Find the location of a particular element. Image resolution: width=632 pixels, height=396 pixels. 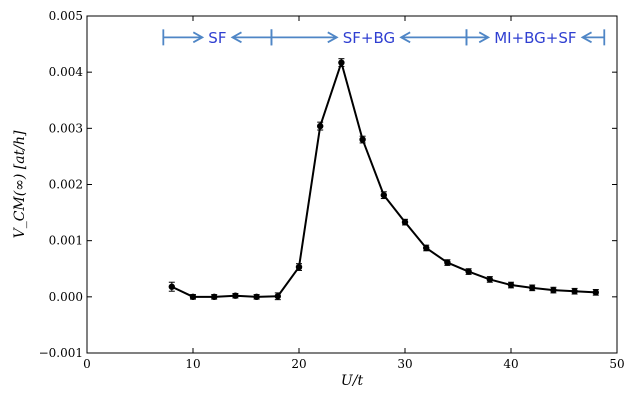

region-annotations: SF SF+BG MI+BG+SF is located at coordinates (384, 38).